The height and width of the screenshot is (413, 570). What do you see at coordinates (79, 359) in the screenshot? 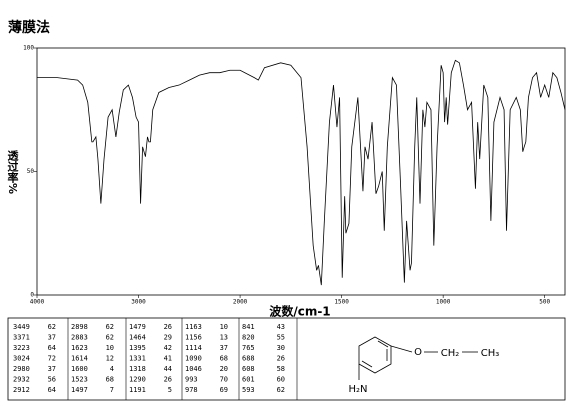
I see `peak-wavenumber: 1614` at bounding box center [79, 359].